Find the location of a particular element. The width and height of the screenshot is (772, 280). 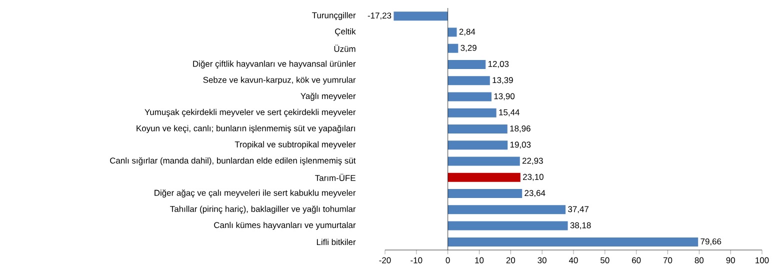

y-tick-label: Koyun ve keçi, canlı; bunların işlenmemiş süt ve yapağıları is located at coordinates (245, 129).